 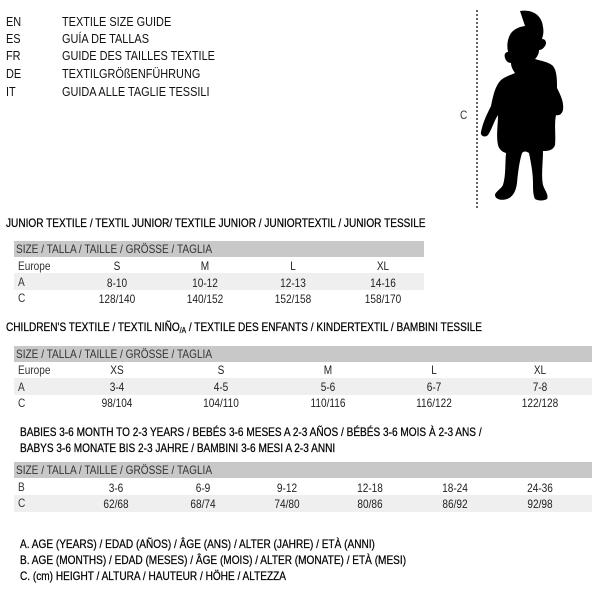 I want to click on lang-code: FR, so click(x=13, y=55).